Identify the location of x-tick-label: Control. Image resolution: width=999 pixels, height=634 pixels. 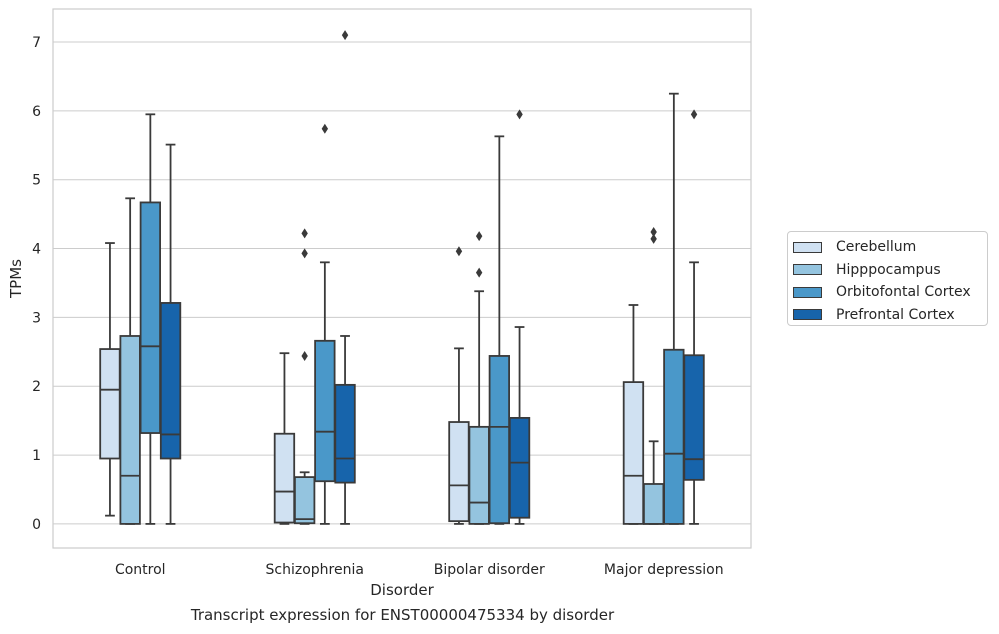
(140, 570).